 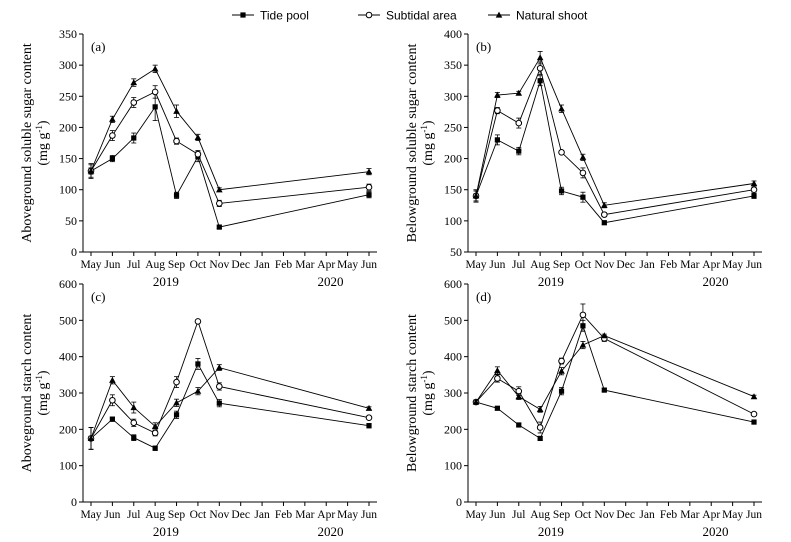 What do you see at coordinates (428, 122) in the screenshot?
I see `y-axis-unit-close: )` at bounding box center [428, 122].